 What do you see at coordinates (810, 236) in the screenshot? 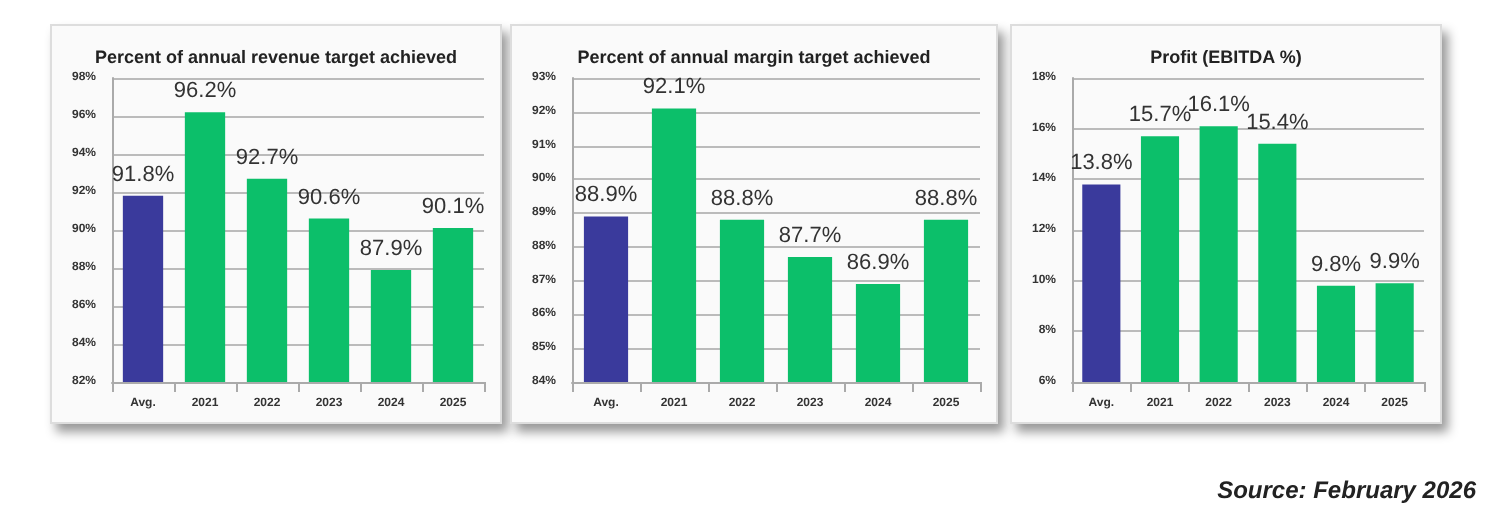
I see `data-label: 87.7%` at bounding box center [810, 236].